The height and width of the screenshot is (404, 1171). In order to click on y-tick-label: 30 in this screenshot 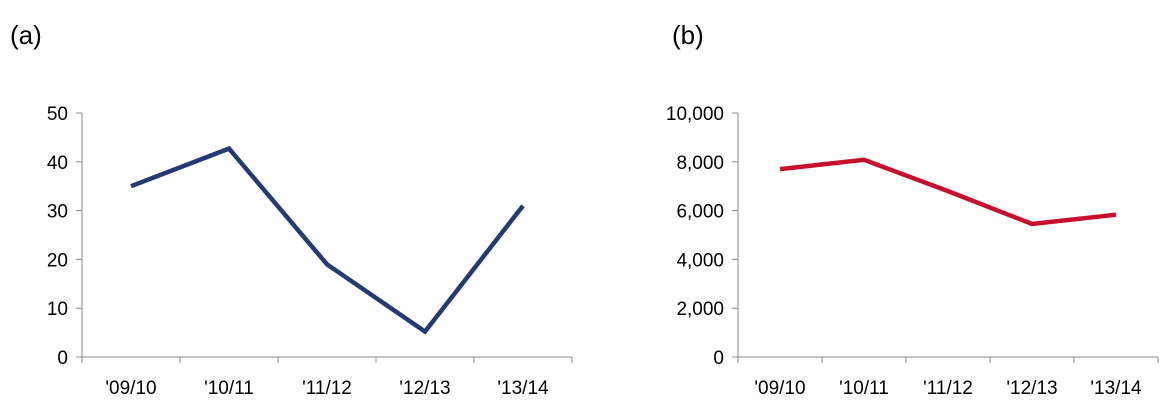, I will do `click(57, 212)`.